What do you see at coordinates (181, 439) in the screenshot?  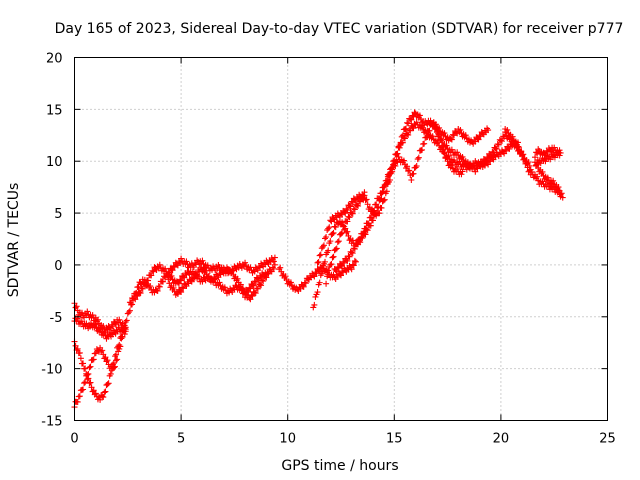 I see `x-tick-label: 5` at bounding box center [181, 439].